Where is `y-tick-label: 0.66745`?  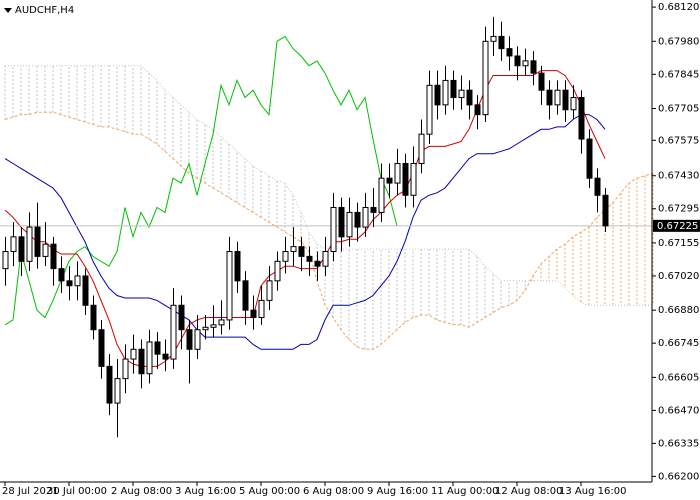 y-tick-label: 0.66745 is located at coordinates (678, 343).